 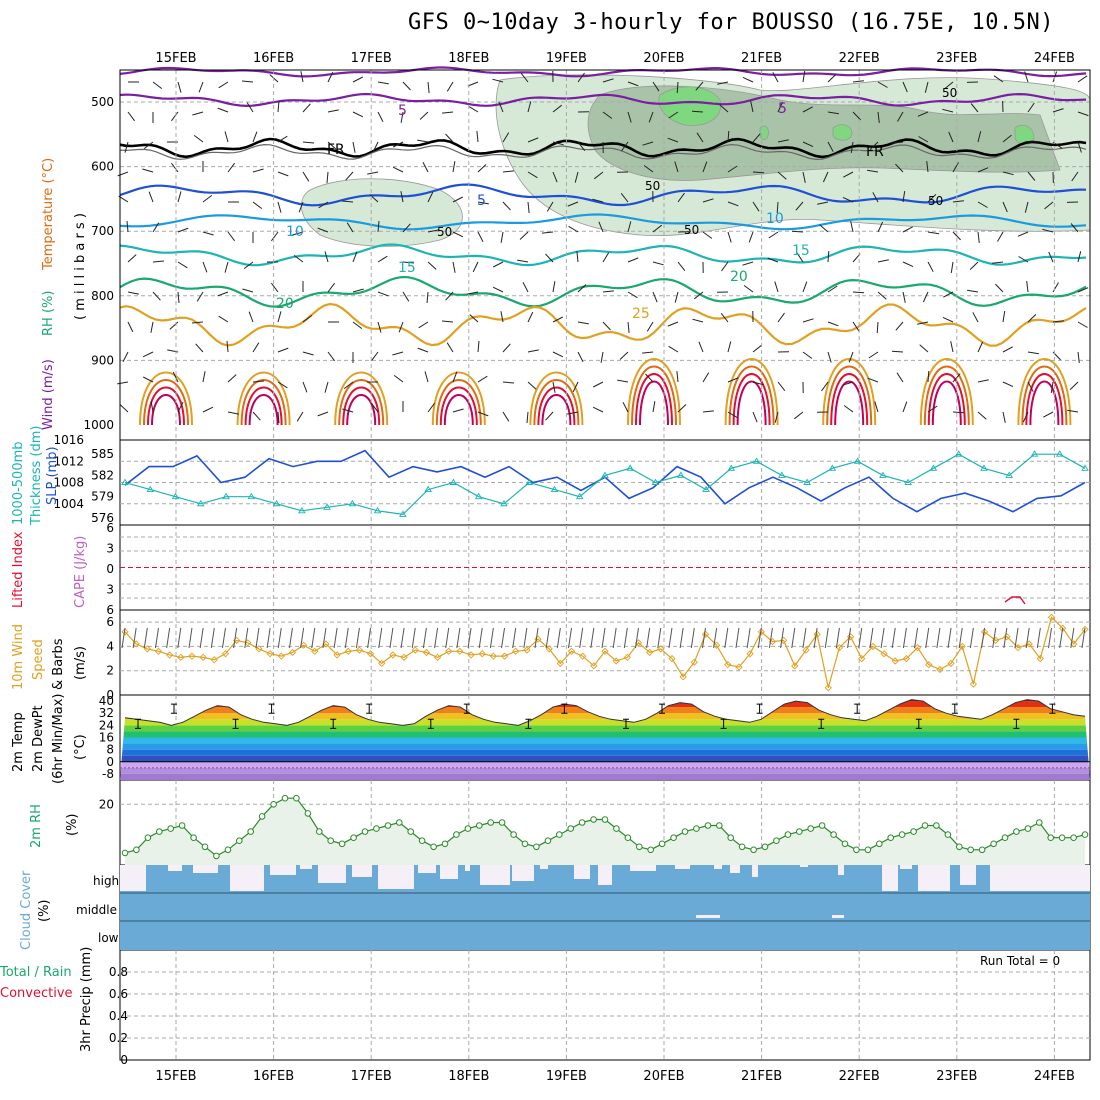 I want to click on tick-slp-1008: 1008, so click(x=68, y=483).